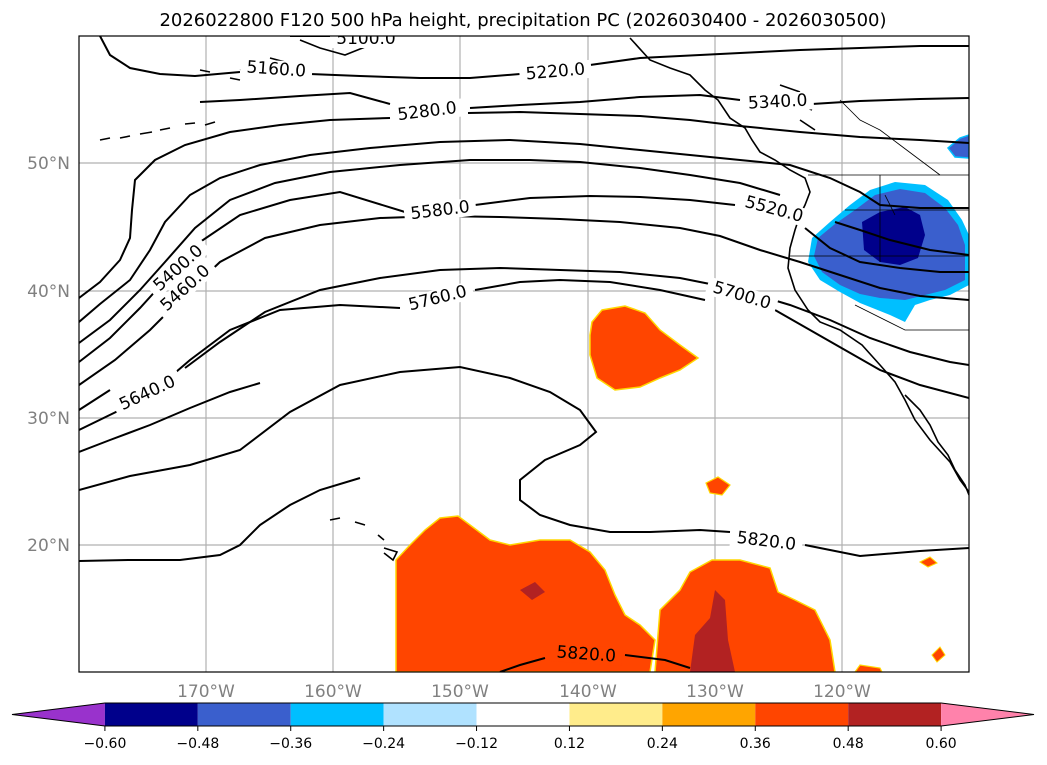 The width and height of the screenshot is (1047, 765). Describe the element at coordinates (48, 292) in the screenshot. I see `lat-label: 40°N` at that location.